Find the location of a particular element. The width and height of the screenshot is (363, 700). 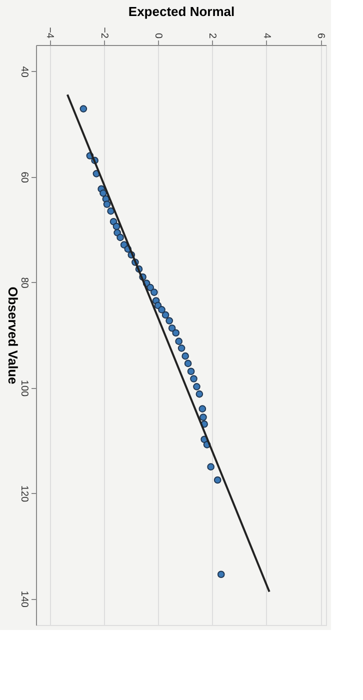

x-tick-label: −4 is located at coordinates (50, 33).